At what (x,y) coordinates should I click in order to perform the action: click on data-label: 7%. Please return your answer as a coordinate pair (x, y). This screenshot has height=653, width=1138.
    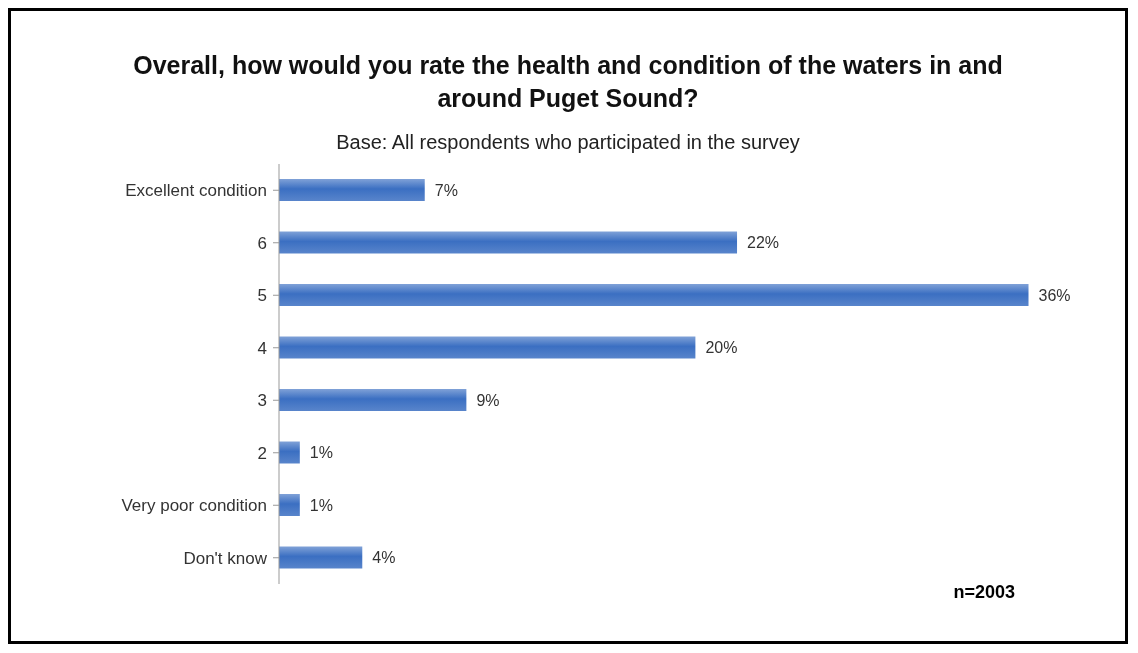
    Looking at the image, I should click on (446, 190).